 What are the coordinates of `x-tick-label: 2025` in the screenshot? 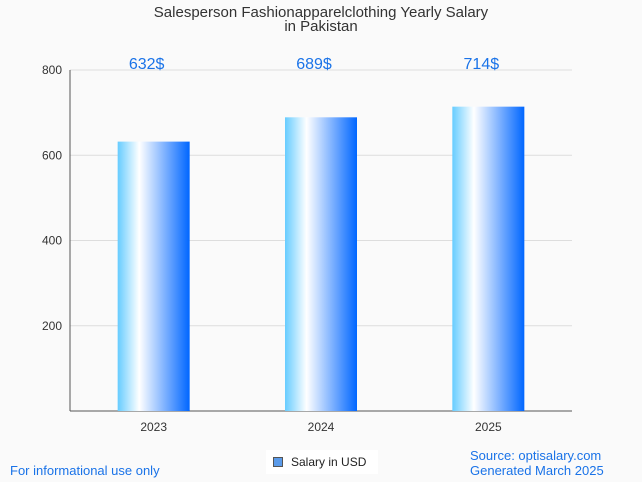 It's located at (488, 427).